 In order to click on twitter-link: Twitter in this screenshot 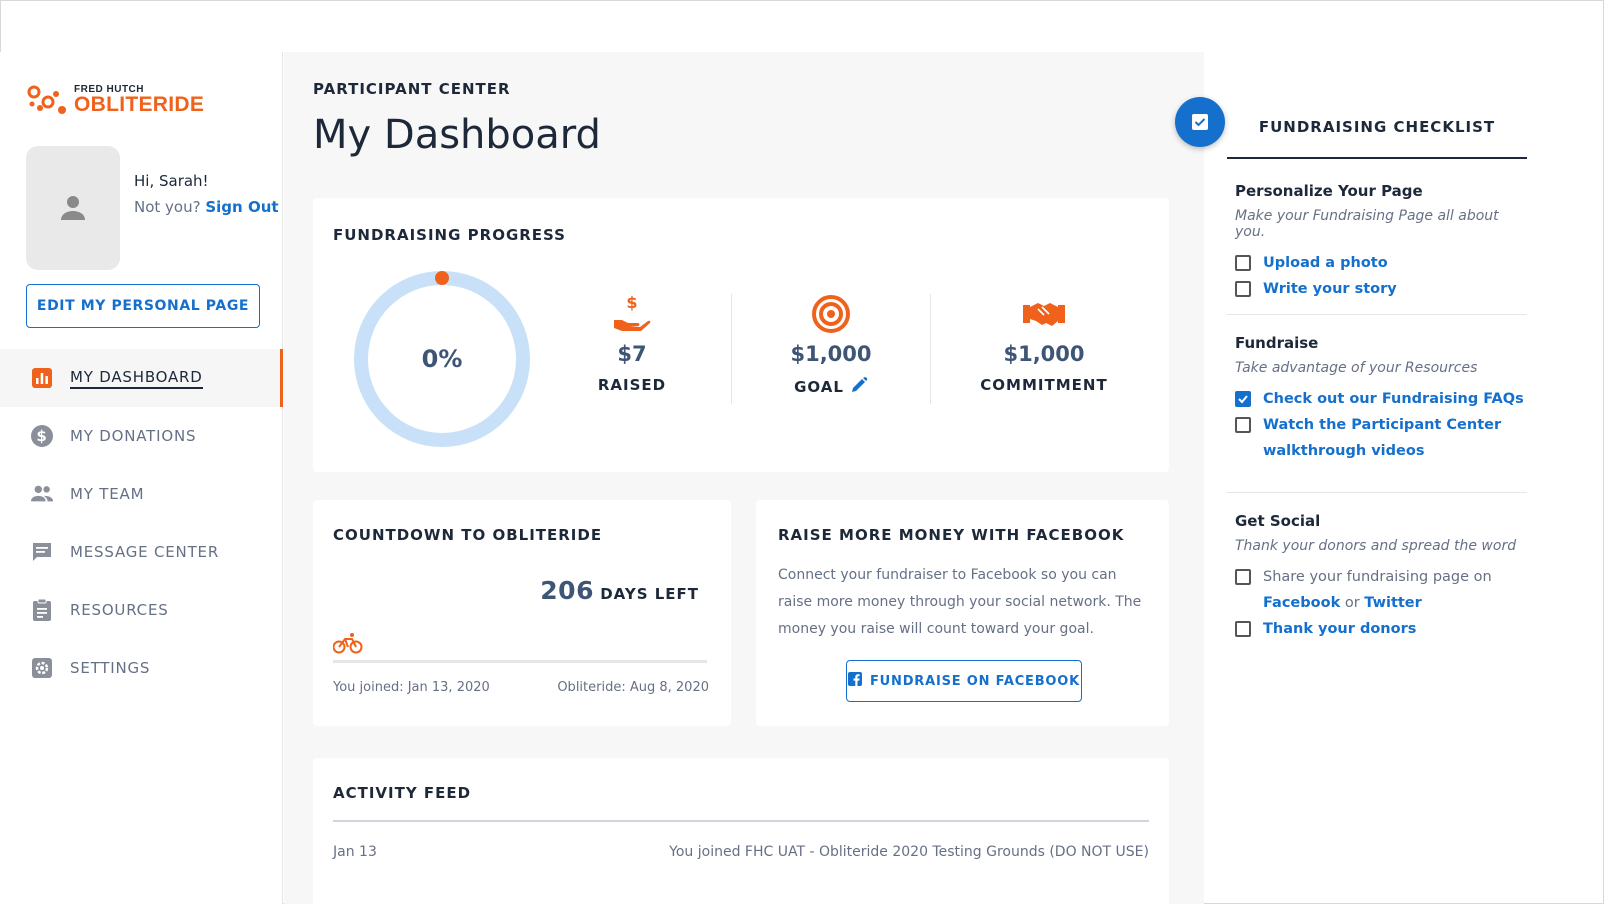, I will do `click(1393, 603)`.